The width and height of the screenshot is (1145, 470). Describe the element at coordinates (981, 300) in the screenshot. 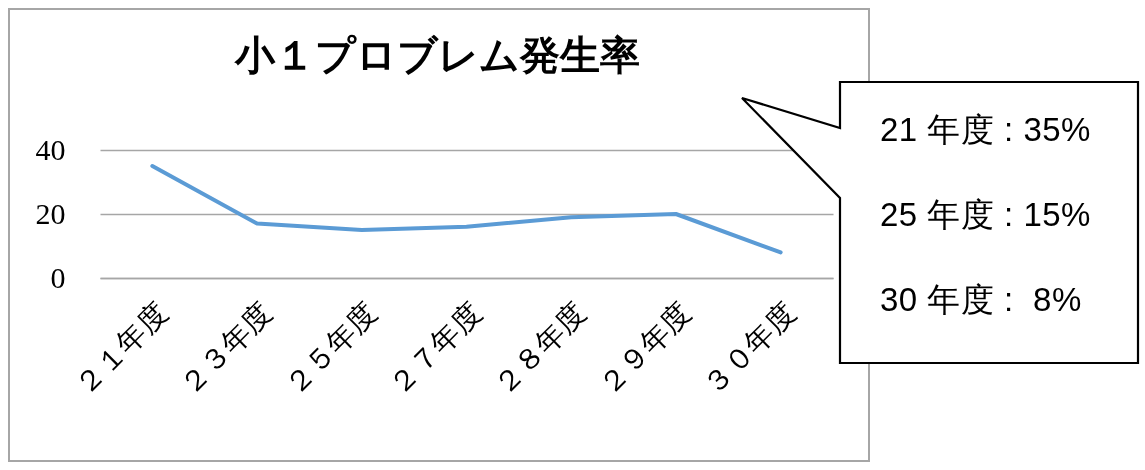

I see `text: 30 年度 : 8%` at that location.